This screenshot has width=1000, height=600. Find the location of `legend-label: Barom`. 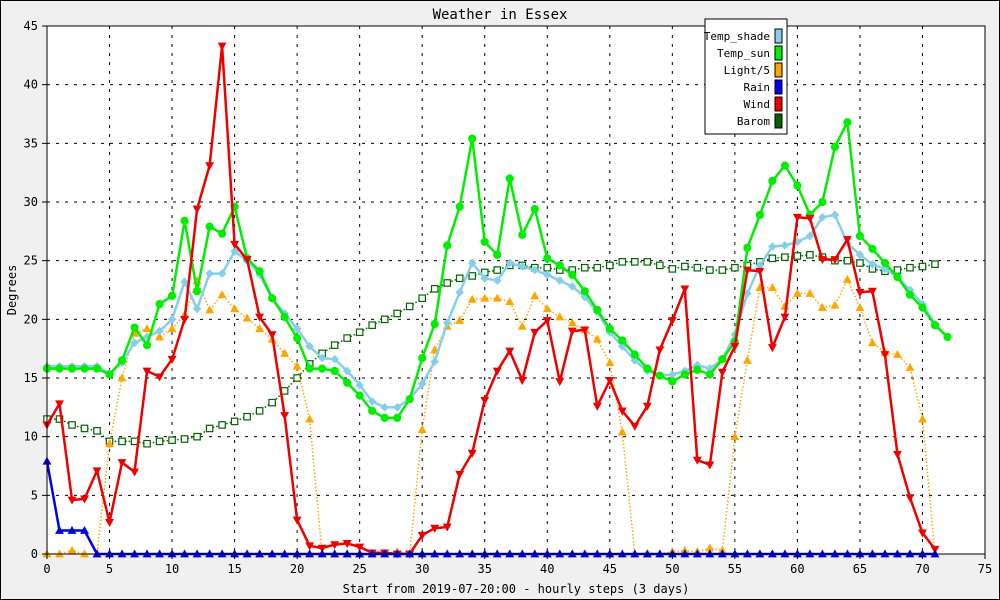

legend-label: Barom is located at coordinates (753, 121).